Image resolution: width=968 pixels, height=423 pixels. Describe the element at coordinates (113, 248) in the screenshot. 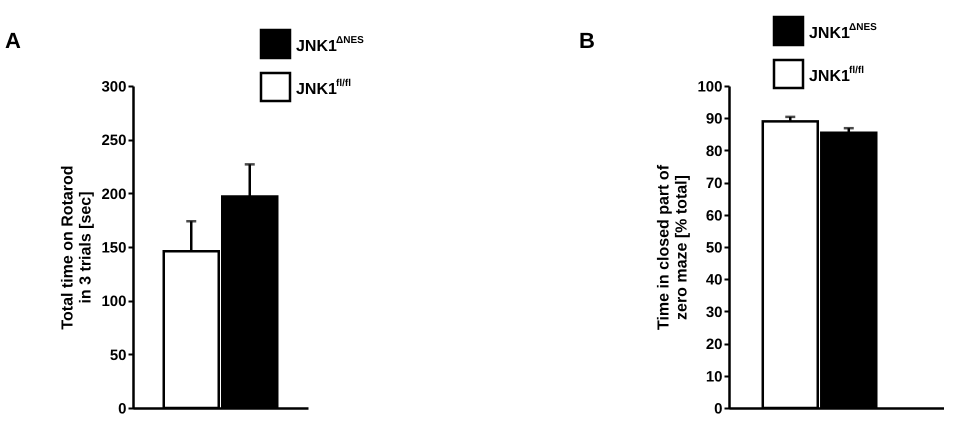

I see `y-tick-label: 150` at that location.